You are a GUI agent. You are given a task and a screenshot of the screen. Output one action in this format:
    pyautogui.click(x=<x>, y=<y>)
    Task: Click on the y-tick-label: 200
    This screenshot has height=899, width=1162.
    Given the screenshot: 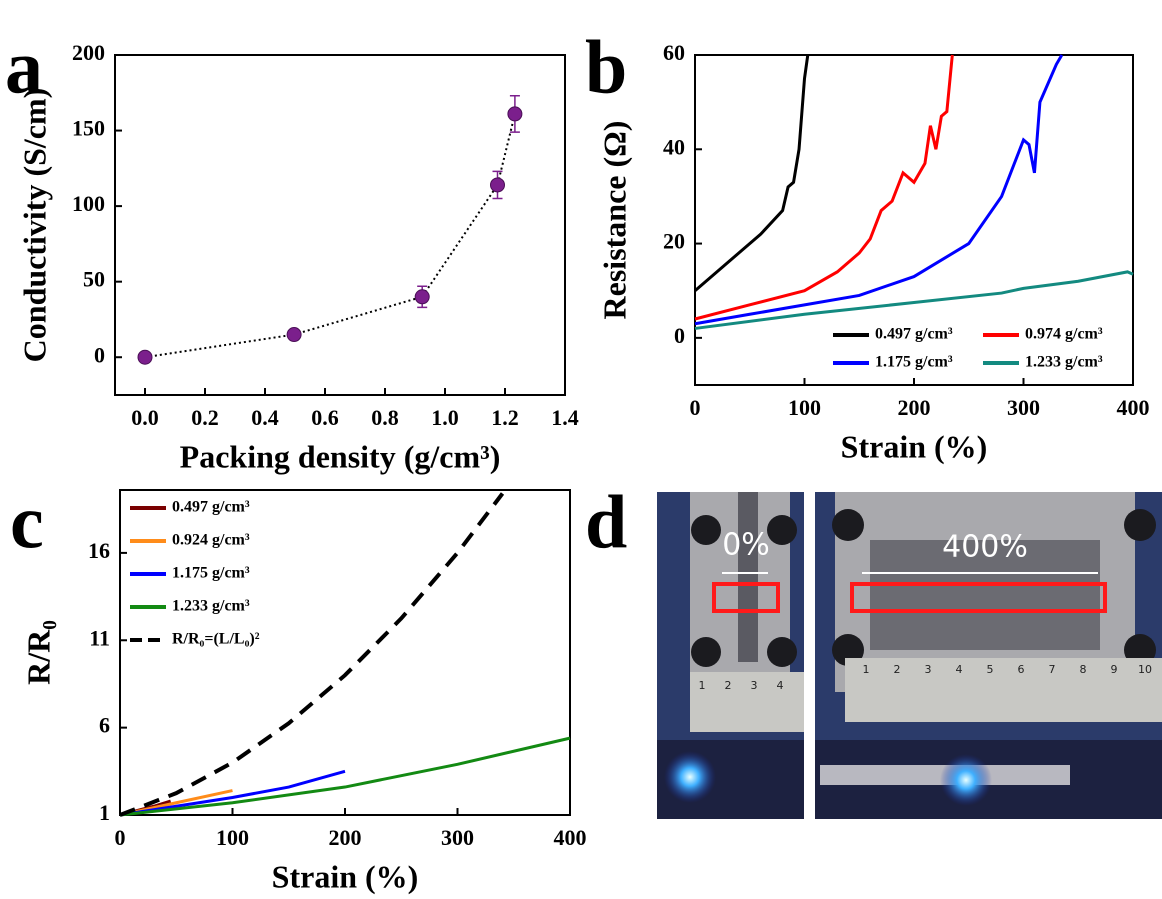 What is the action you would take?
    pyautogui.click(x=88, y=52)
    